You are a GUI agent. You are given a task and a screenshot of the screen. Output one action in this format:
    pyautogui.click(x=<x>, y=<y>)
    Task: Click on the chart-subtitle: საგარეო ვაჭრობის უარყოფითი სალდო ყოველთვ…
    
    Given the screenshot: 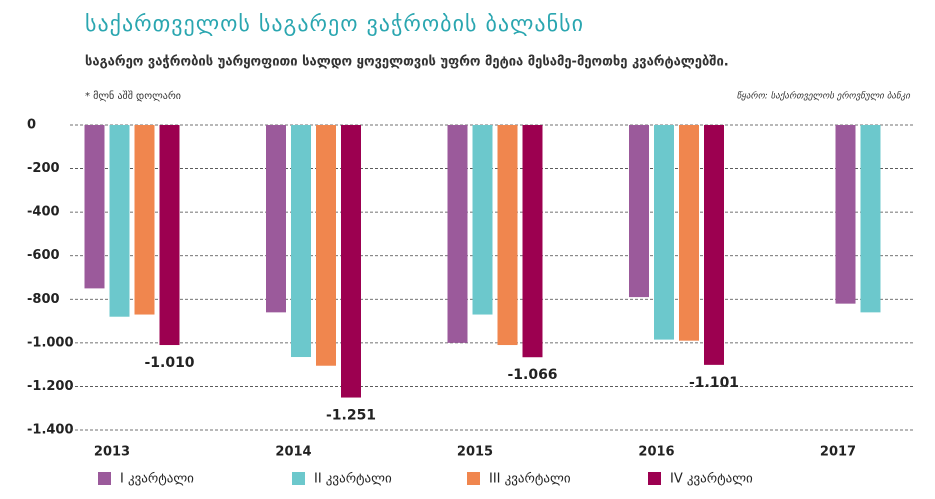 What is the action you would take?
    pyautogui.click(x=407, y=62)
    